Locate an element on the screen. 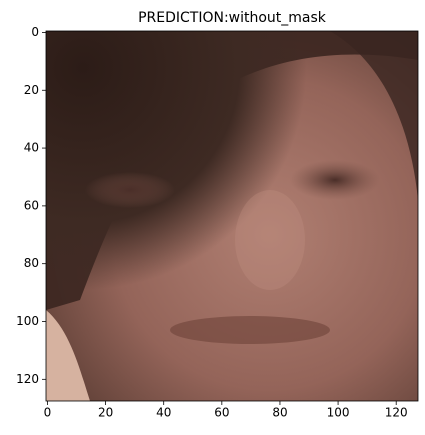 Image resolution: width=425 pixels, height=435 pixels. x-tick-label: 0 is located at coordinates (48, 413).